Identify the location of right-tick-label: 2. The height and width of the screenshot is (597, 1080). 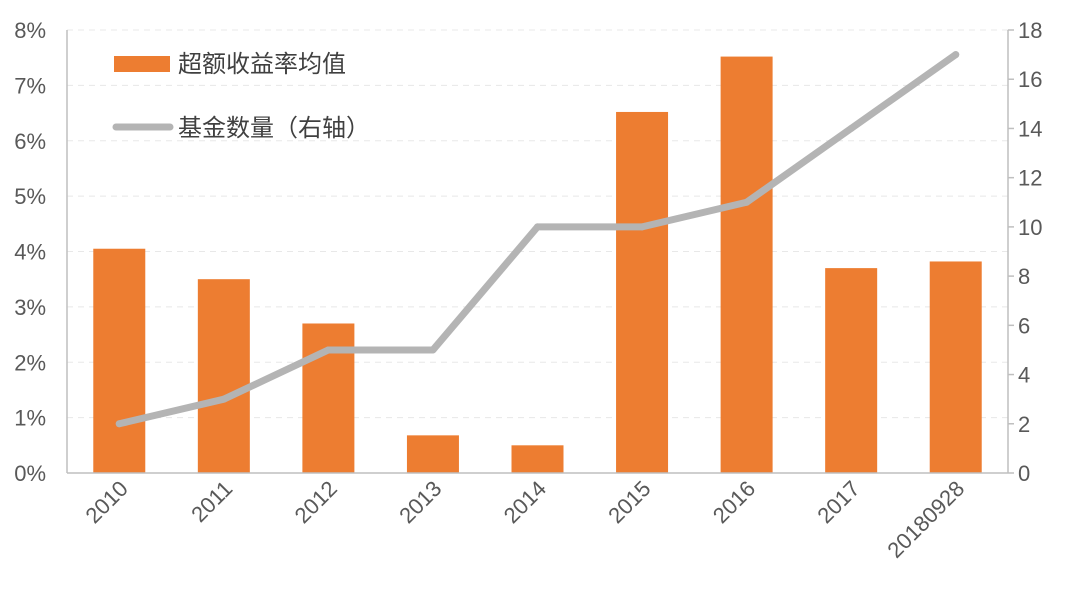
(1024, 424).